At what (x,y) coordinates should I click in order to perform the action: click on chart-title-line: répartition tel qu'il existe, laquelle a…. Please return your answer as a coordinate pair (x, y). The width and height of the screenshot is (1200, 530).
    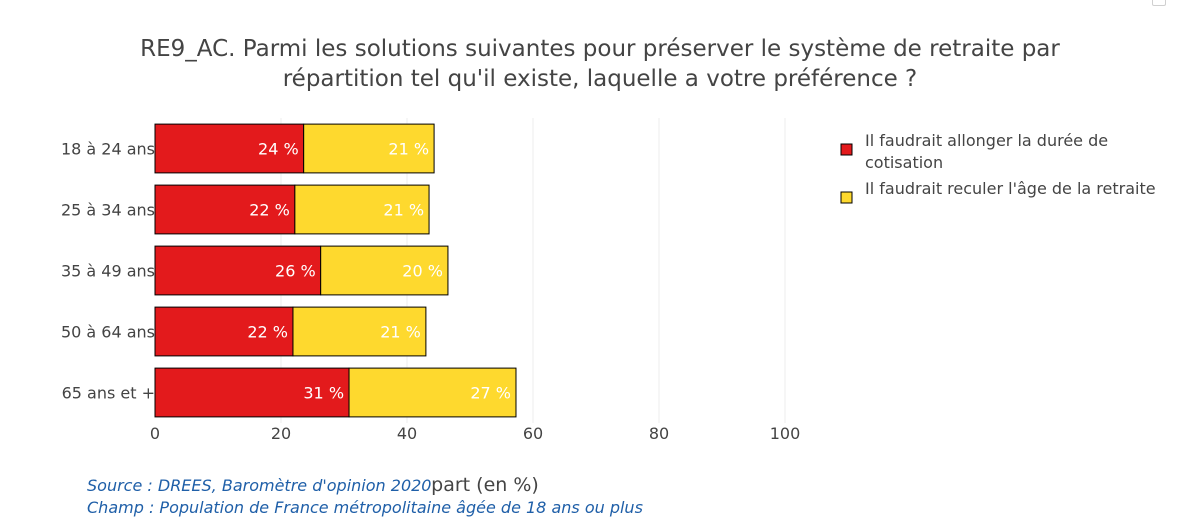
    Looking at the image, I should click on (600, 79).